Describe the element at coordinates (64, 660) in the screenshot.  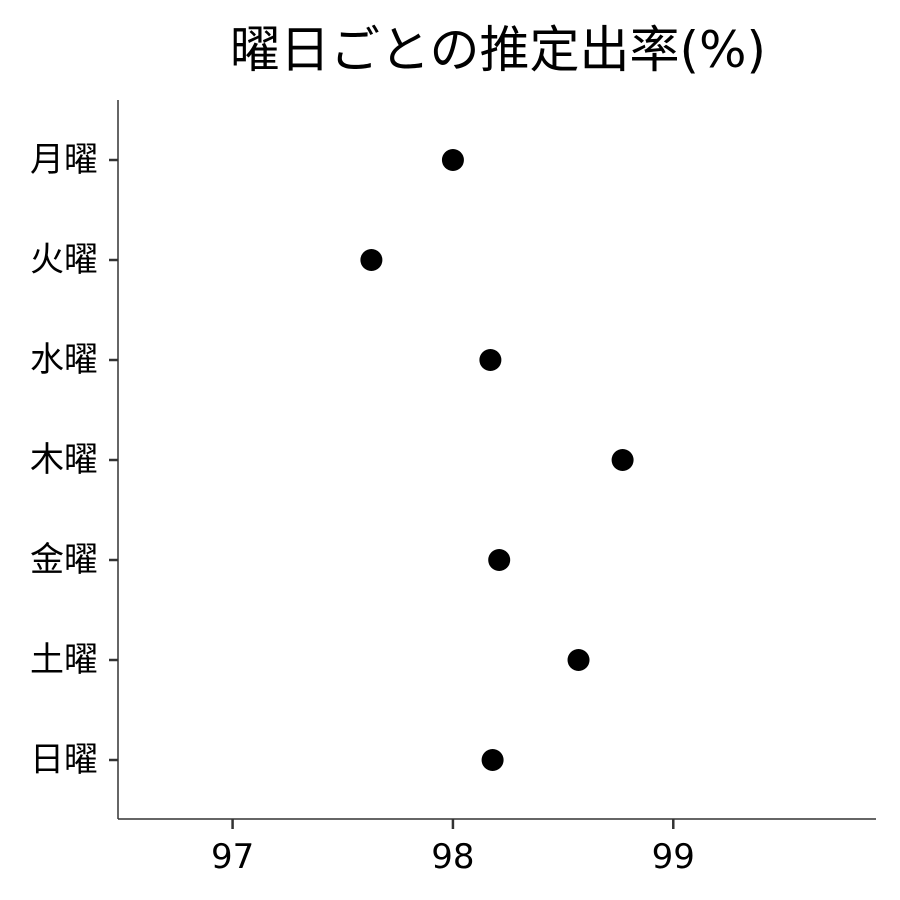
I see `y-tick-label: 土曜` at that location.